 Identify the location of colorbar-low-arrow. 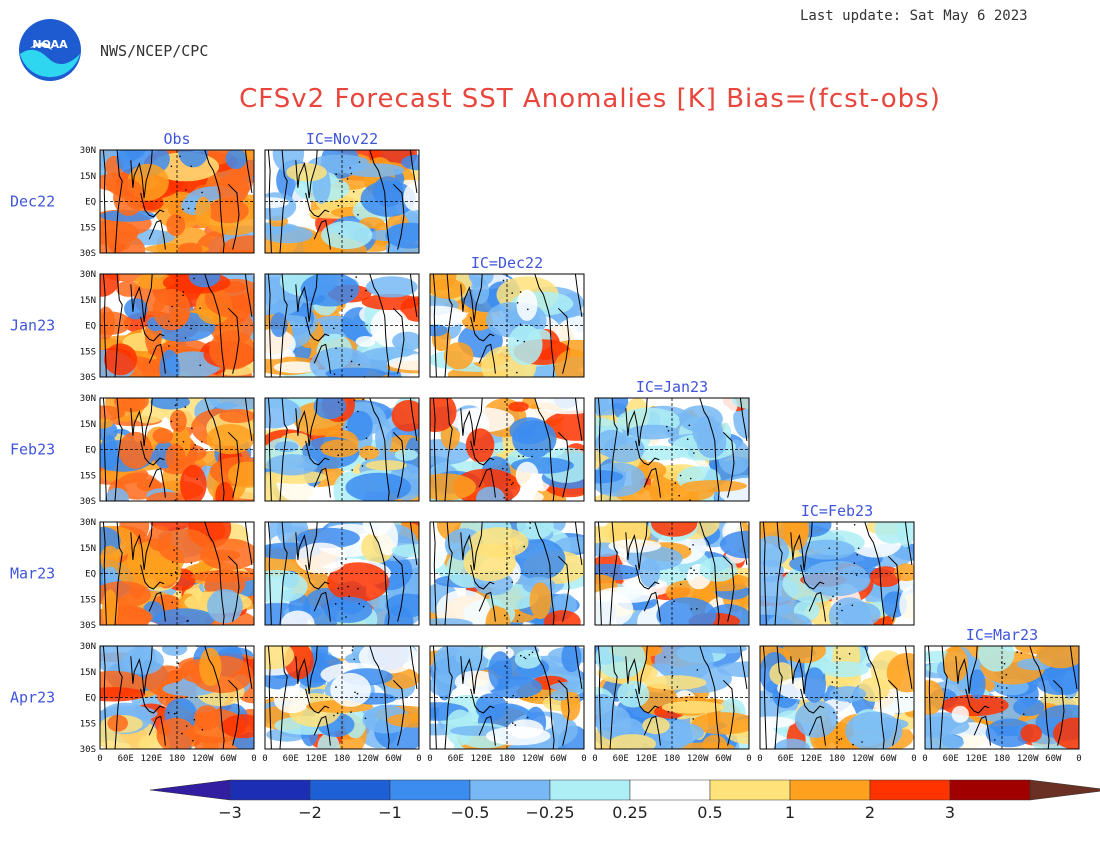
(190, 790).